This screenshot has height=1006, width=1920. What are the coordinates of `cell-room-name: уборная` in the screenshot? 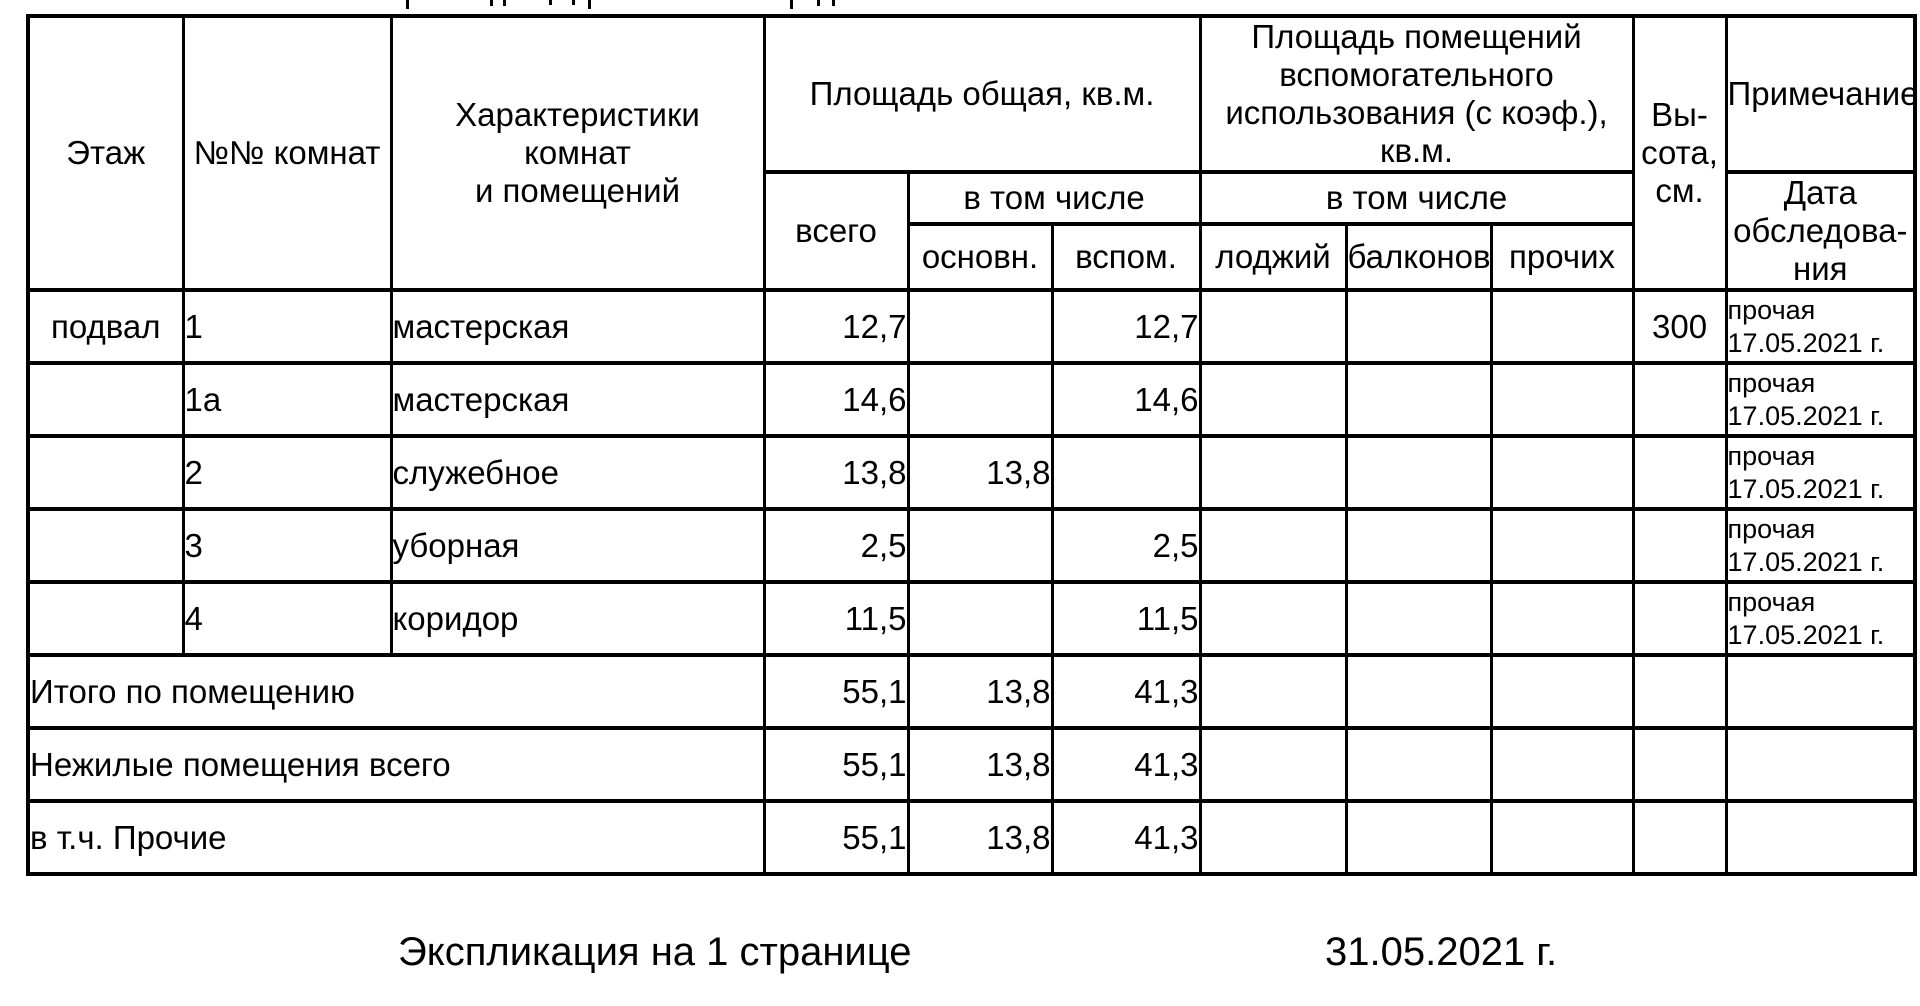 It's located at (577, 545).